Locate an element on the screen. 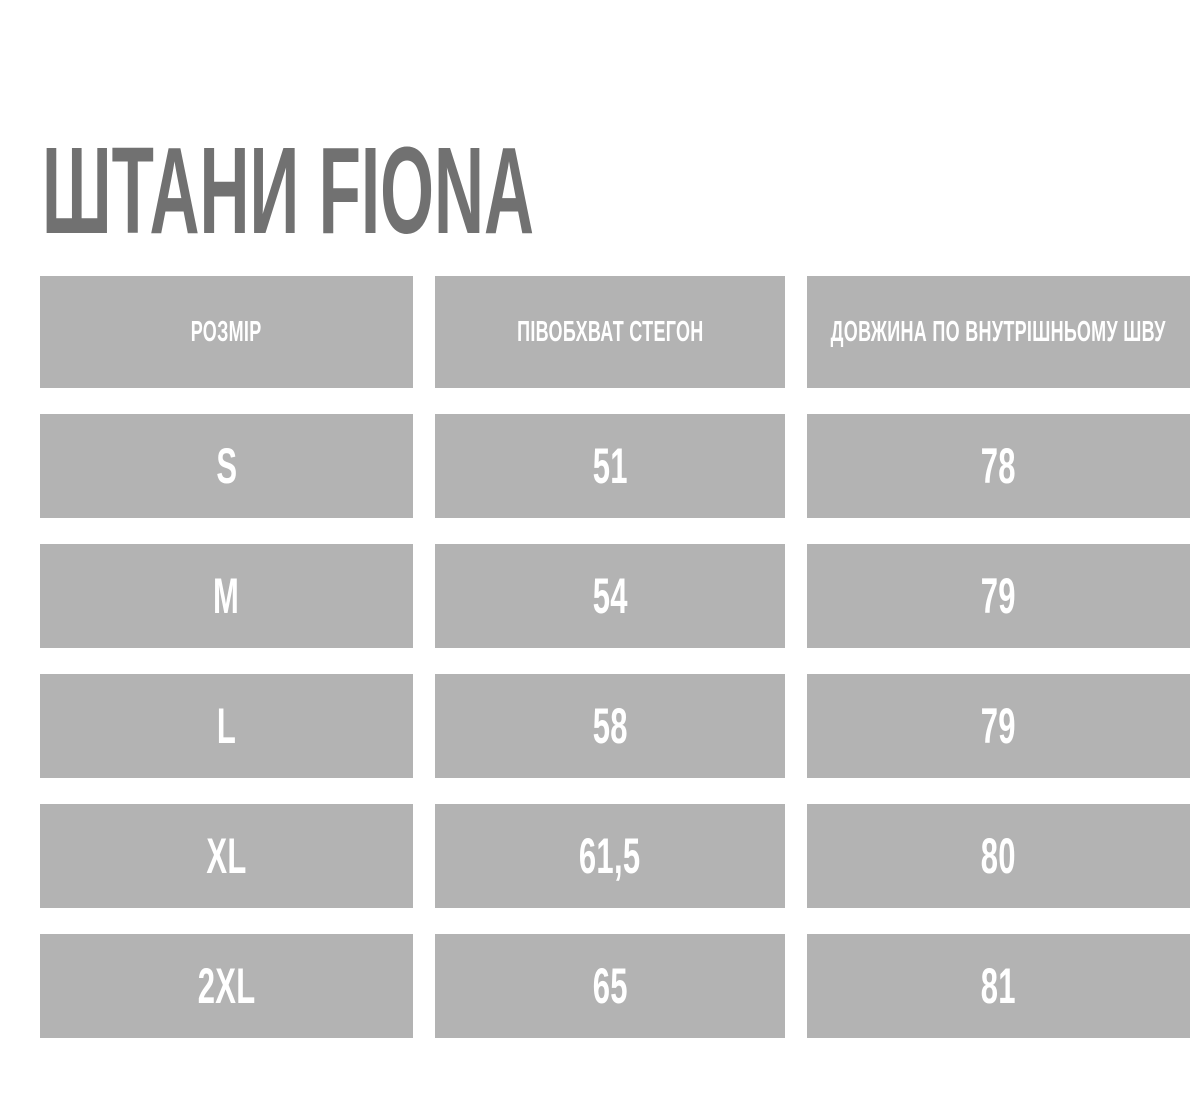  cell-row1-hips-half: 51 is located at coordinates (610, 466).